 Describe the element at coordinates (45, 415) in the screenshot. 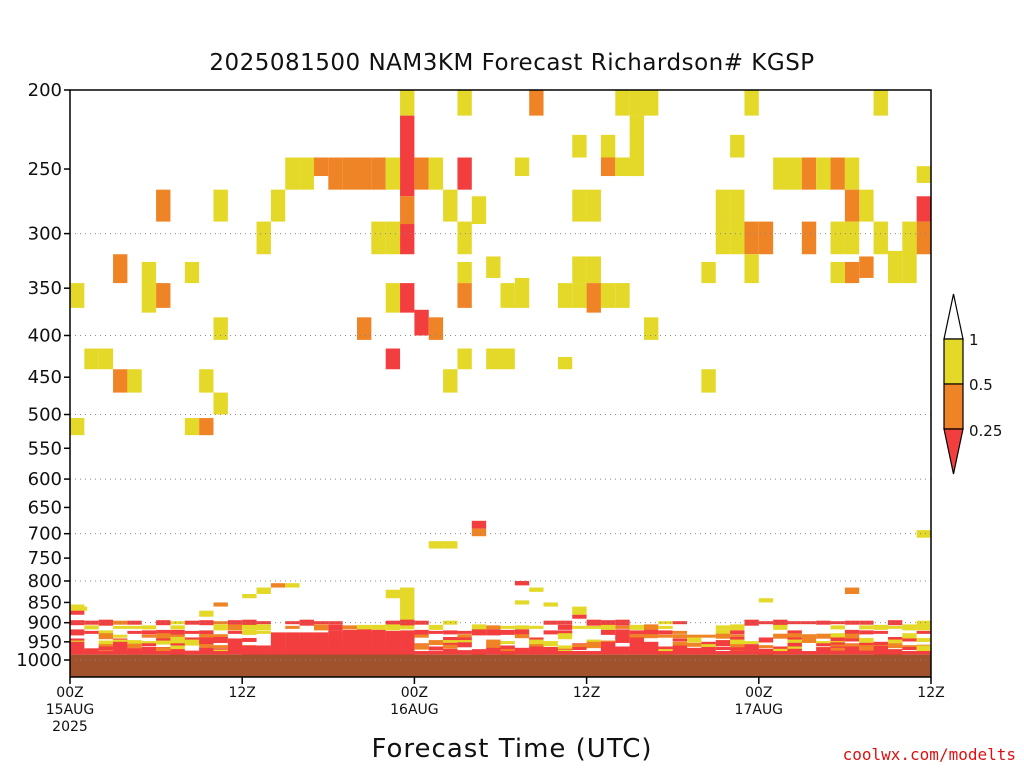

I see `y-tick-label: 500` at that location.